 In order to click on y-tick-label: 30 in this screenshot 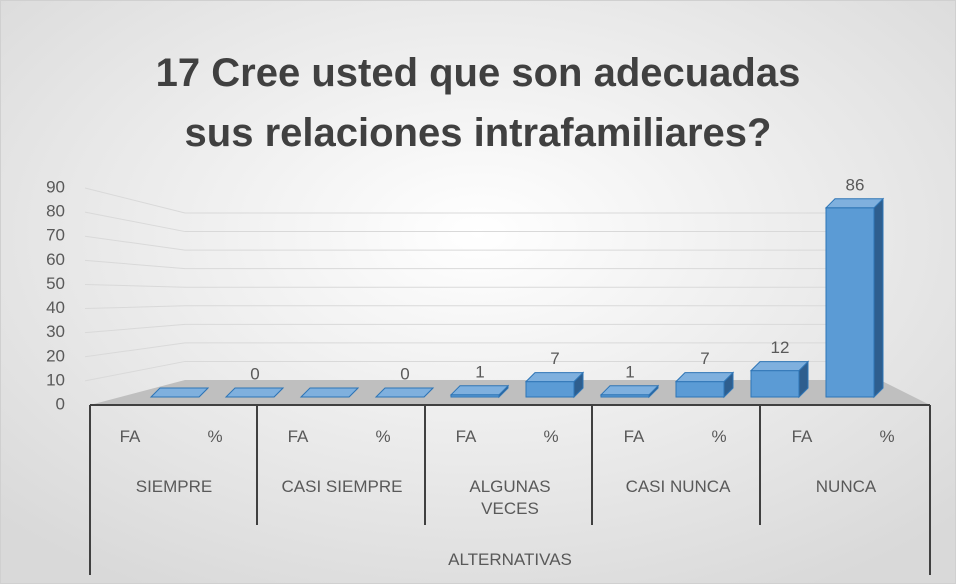, I will do `click(55, 331)`.